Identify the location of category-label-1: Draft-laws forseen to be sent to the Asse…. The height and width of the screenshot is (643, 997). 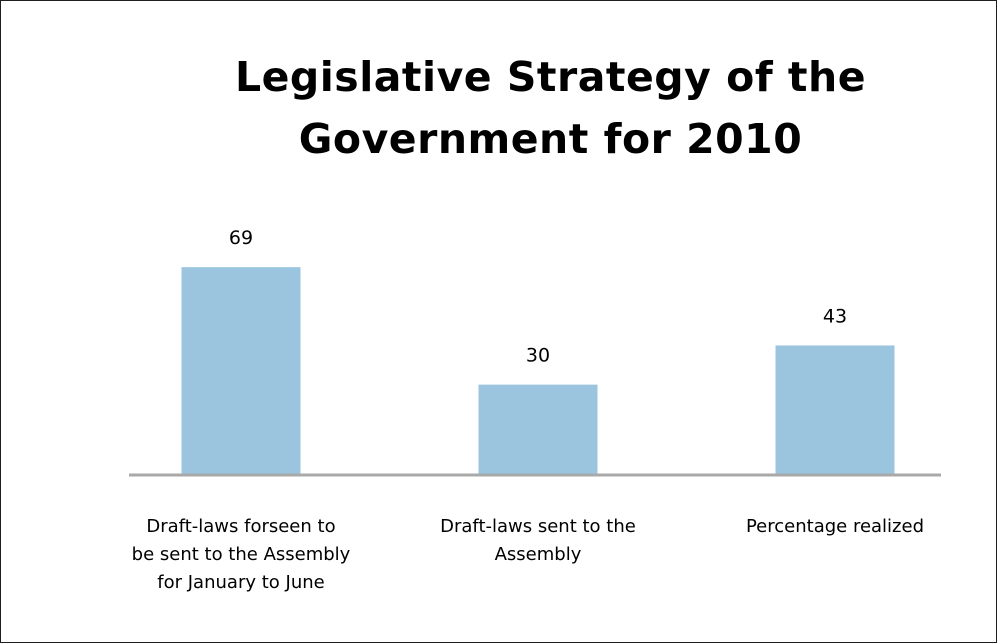
(241, 555).